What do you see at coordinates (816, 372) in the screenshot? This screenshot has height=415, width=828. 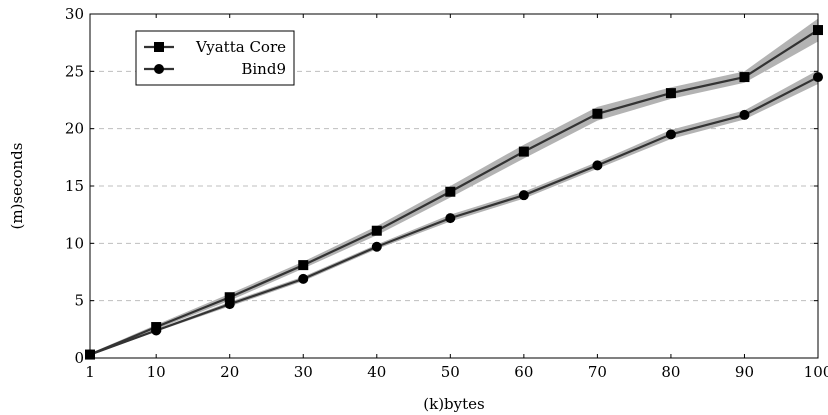 I see `x-tick-label: 100` at bounding box center [816, 372].